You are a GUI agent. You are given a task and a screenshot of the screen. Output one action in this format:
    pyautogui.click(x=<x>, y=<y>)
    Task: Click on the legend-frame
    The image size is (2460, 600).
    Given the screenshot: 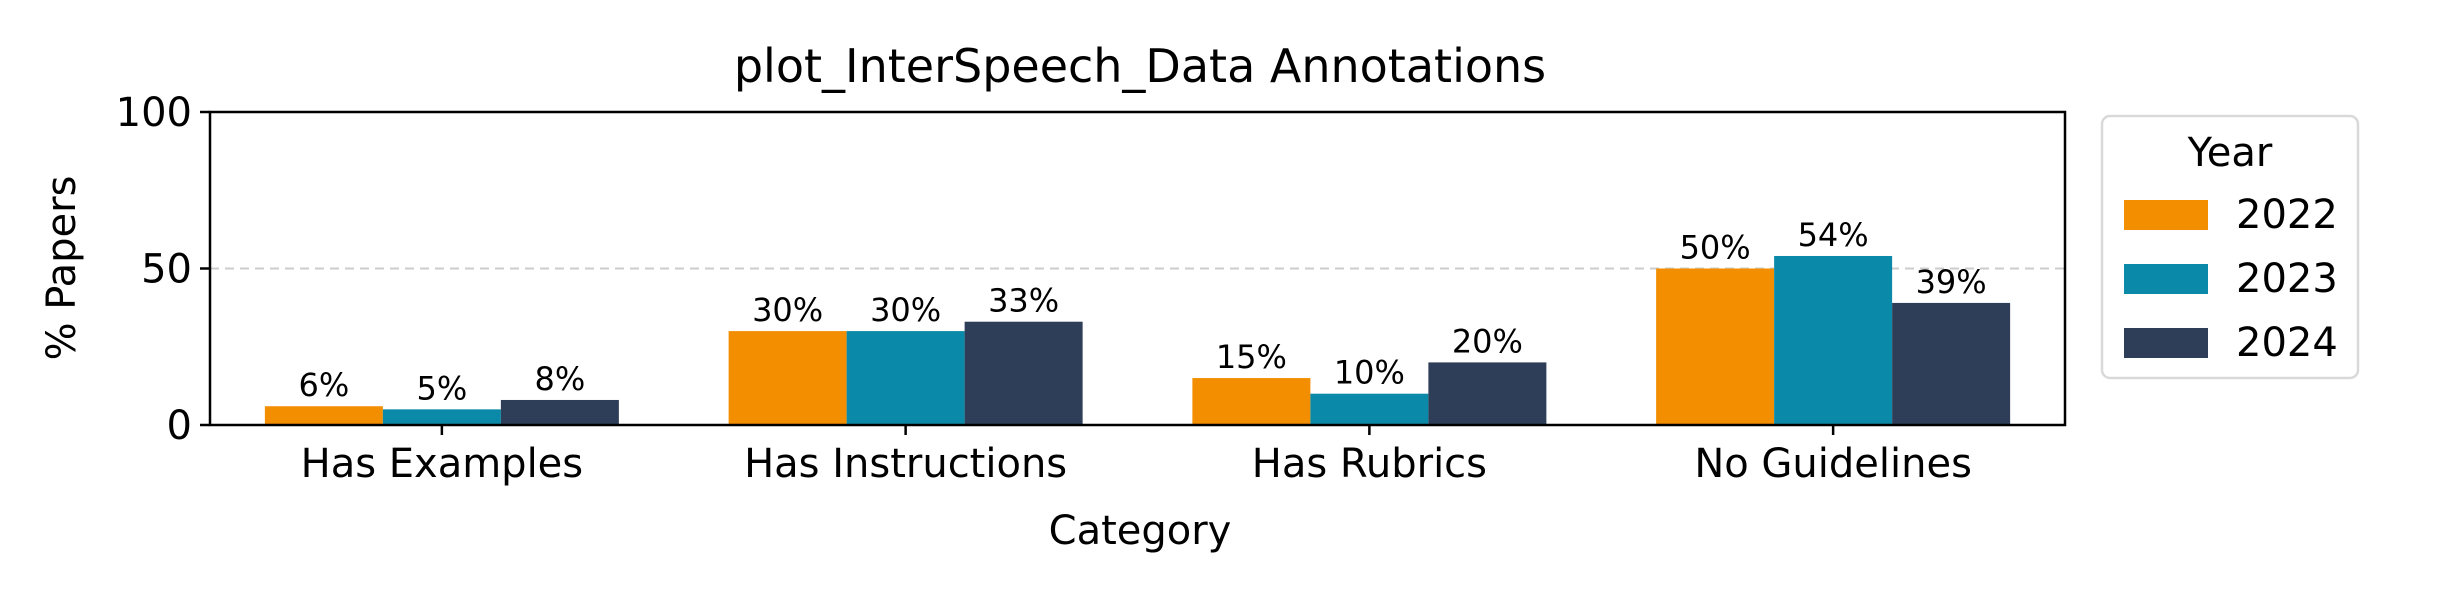 What is the action you would take?
    pyautogui.click(x=2230, y=247)
    